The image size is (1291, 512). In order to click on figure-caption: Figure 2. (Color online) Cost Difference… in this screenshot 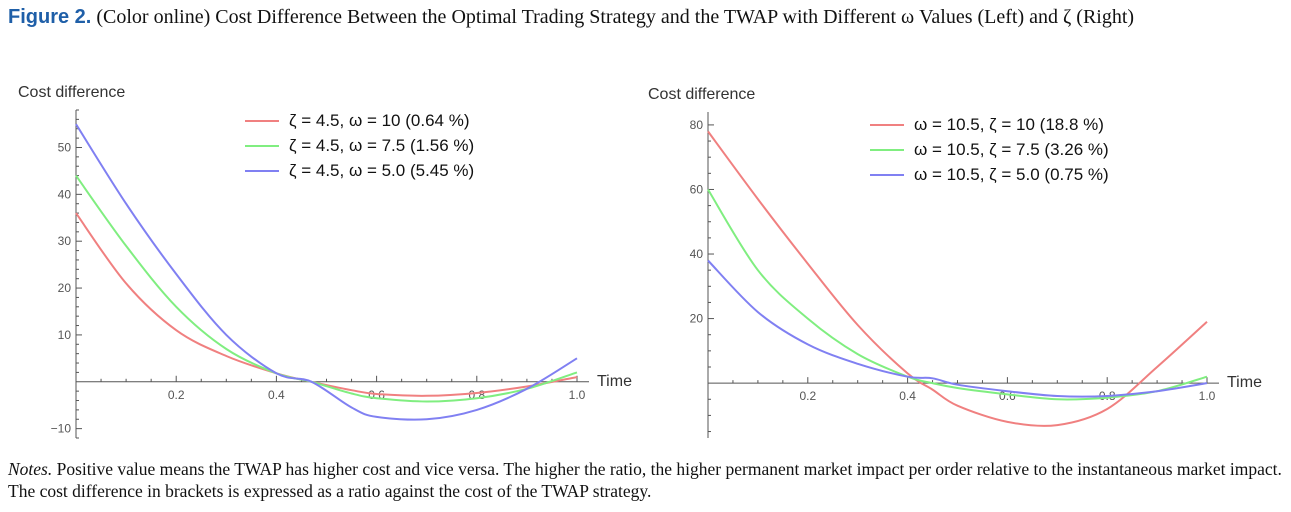, I will do `click(643, 17)`.